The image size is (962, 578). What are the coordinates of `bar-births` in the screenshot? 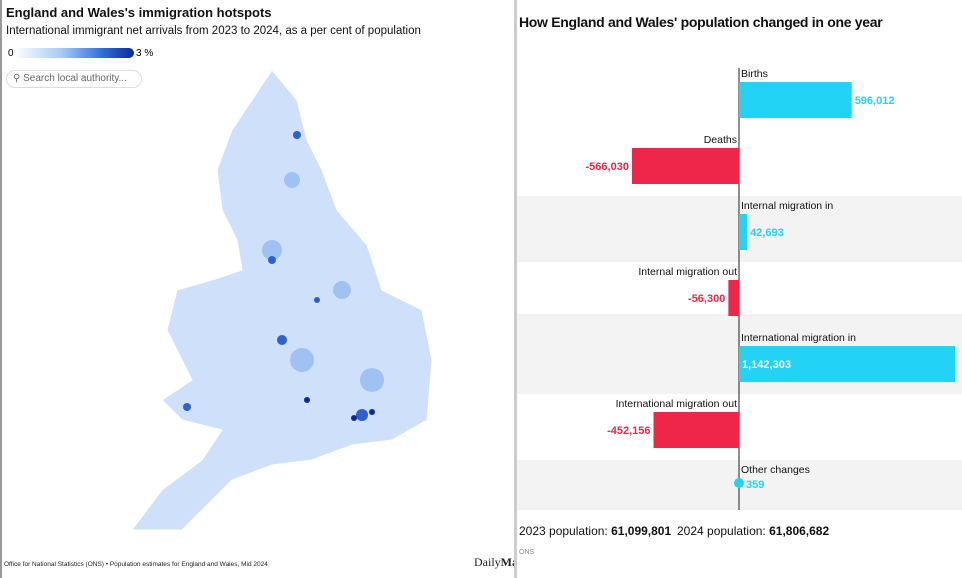 It's located at (795, 100).